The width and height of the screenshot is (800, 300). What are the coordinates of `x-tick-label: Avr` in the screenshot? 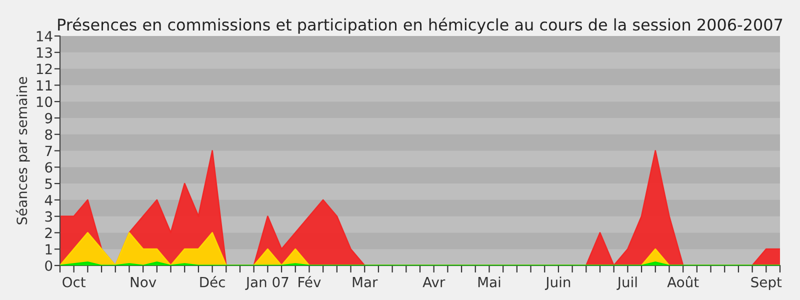 It's located at (434, 282).